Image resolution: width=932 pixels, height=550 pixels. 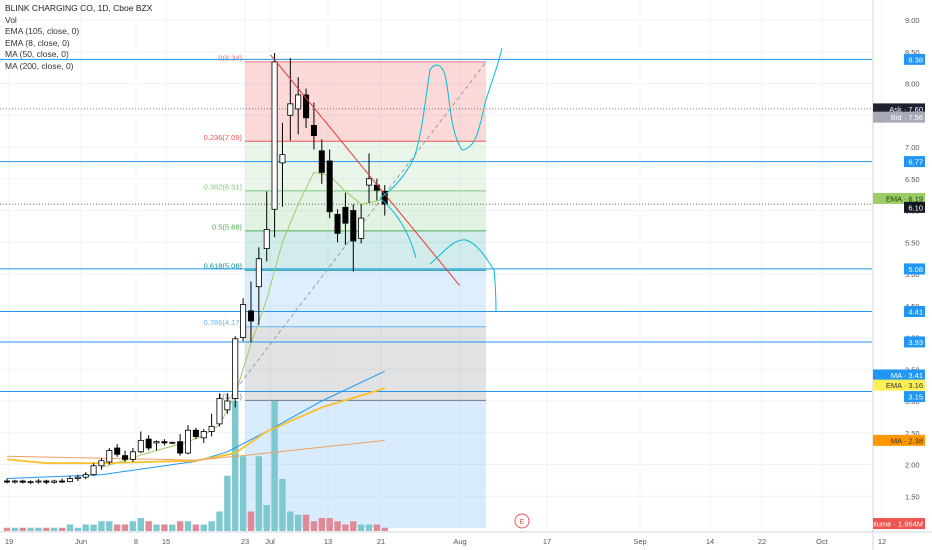 What do you see at coordinates (639, 541) in the screenshot?
I see `time-tick-label: Sep` at bounding box center [639, 541].